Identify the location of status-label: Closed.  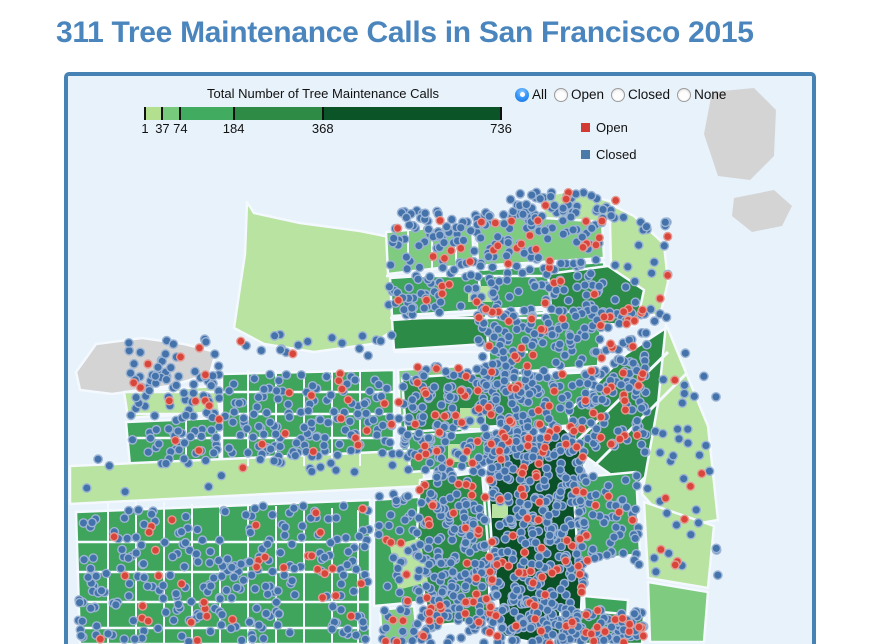
(616, 154).